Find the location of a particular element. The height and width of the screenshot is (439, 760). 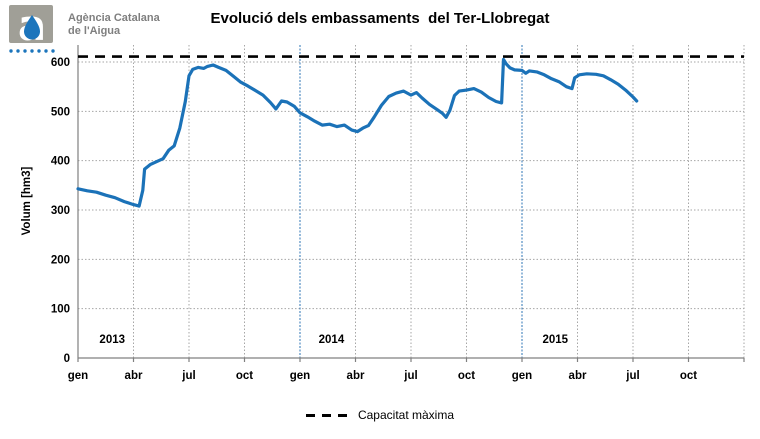

y-tick-label: 100 is located at coordinates (60, 310).